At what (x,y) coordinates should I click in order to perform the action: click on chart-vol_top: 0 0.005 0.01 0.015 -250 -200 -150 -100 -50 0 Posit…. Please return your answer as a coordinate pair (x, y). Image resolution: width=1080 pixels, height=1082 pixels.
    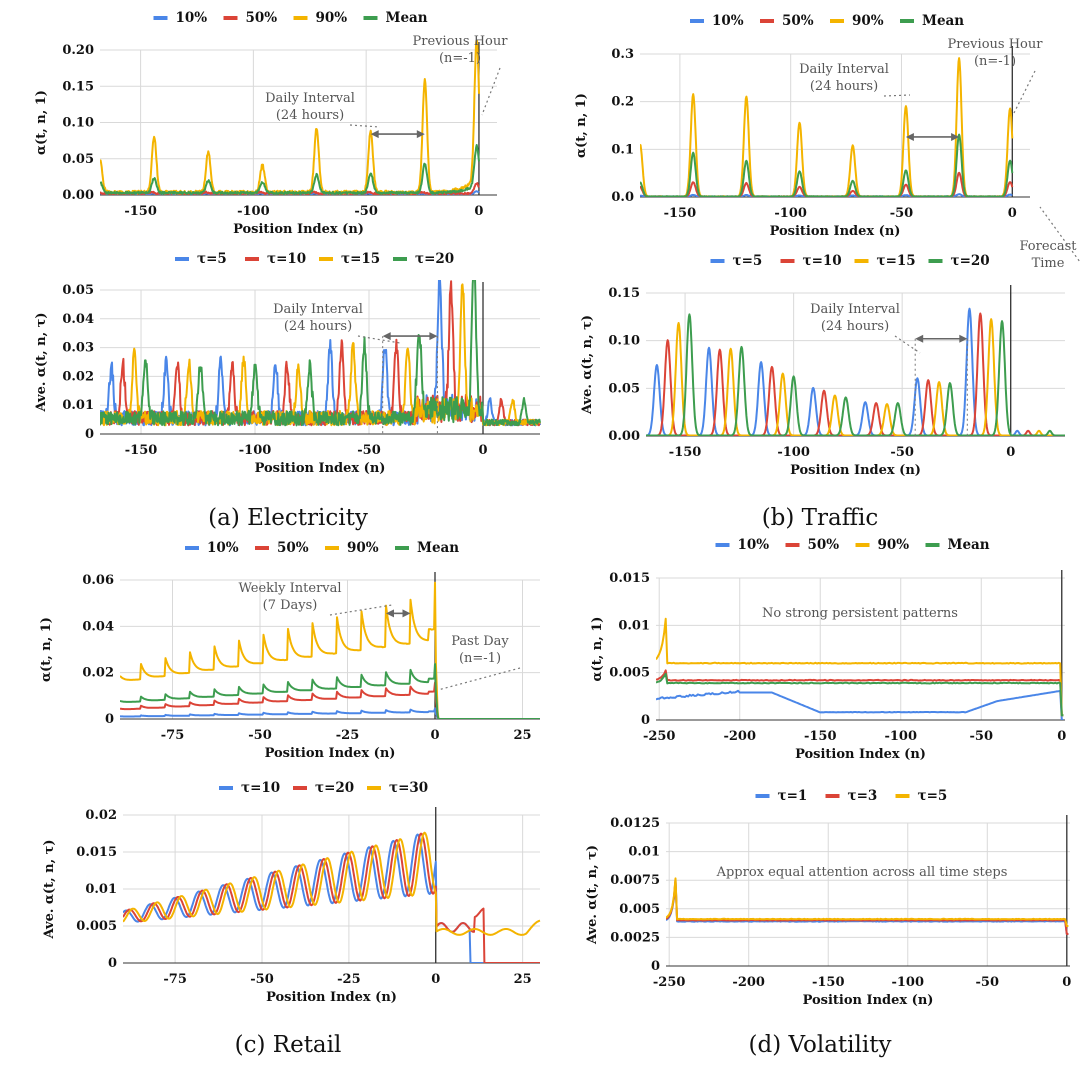
    Looking at the image, I should click on (828, 649).